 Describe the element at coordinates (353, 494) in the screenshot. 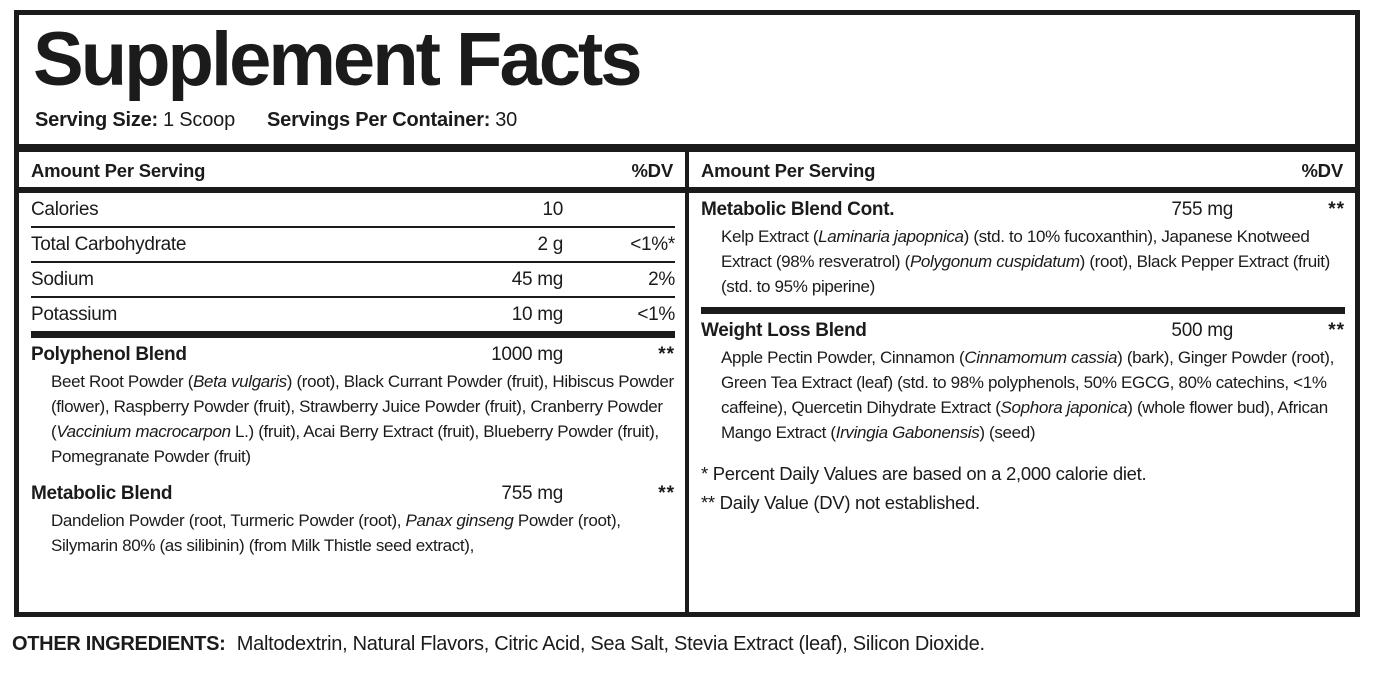

I see `blend-header-row: Metabolic Blend 755 mg **` at that location.